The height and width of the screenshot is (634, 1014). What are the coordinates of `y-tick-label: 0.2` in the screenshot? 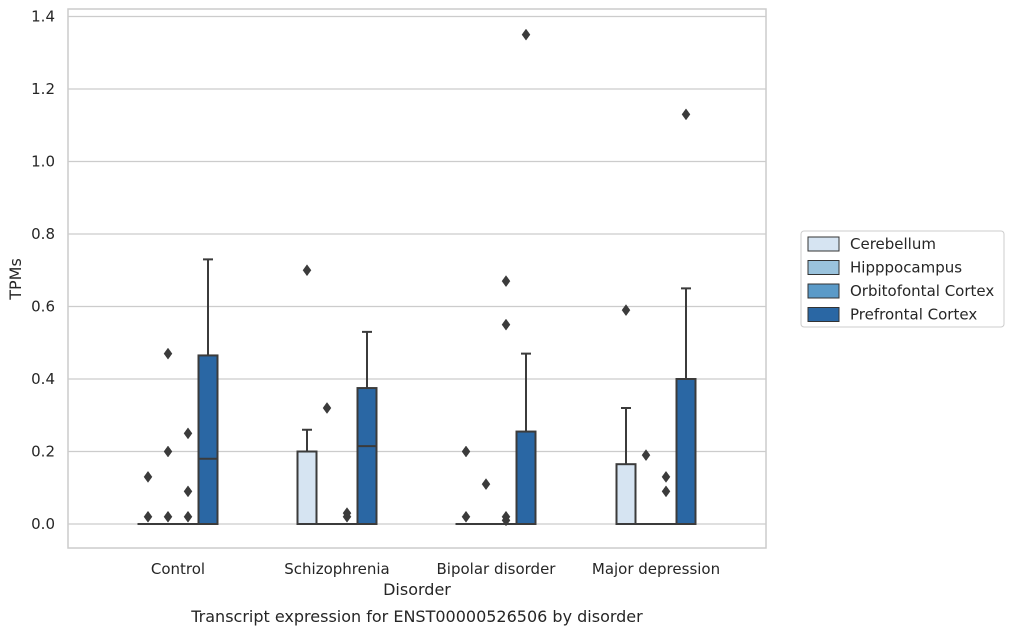 It's located at (43, 452).